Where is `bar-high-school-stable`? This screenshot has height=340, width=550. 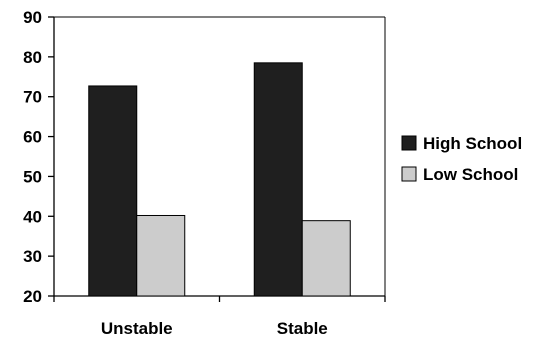
bar-high-school-stable is located at coordinates (278, 179).